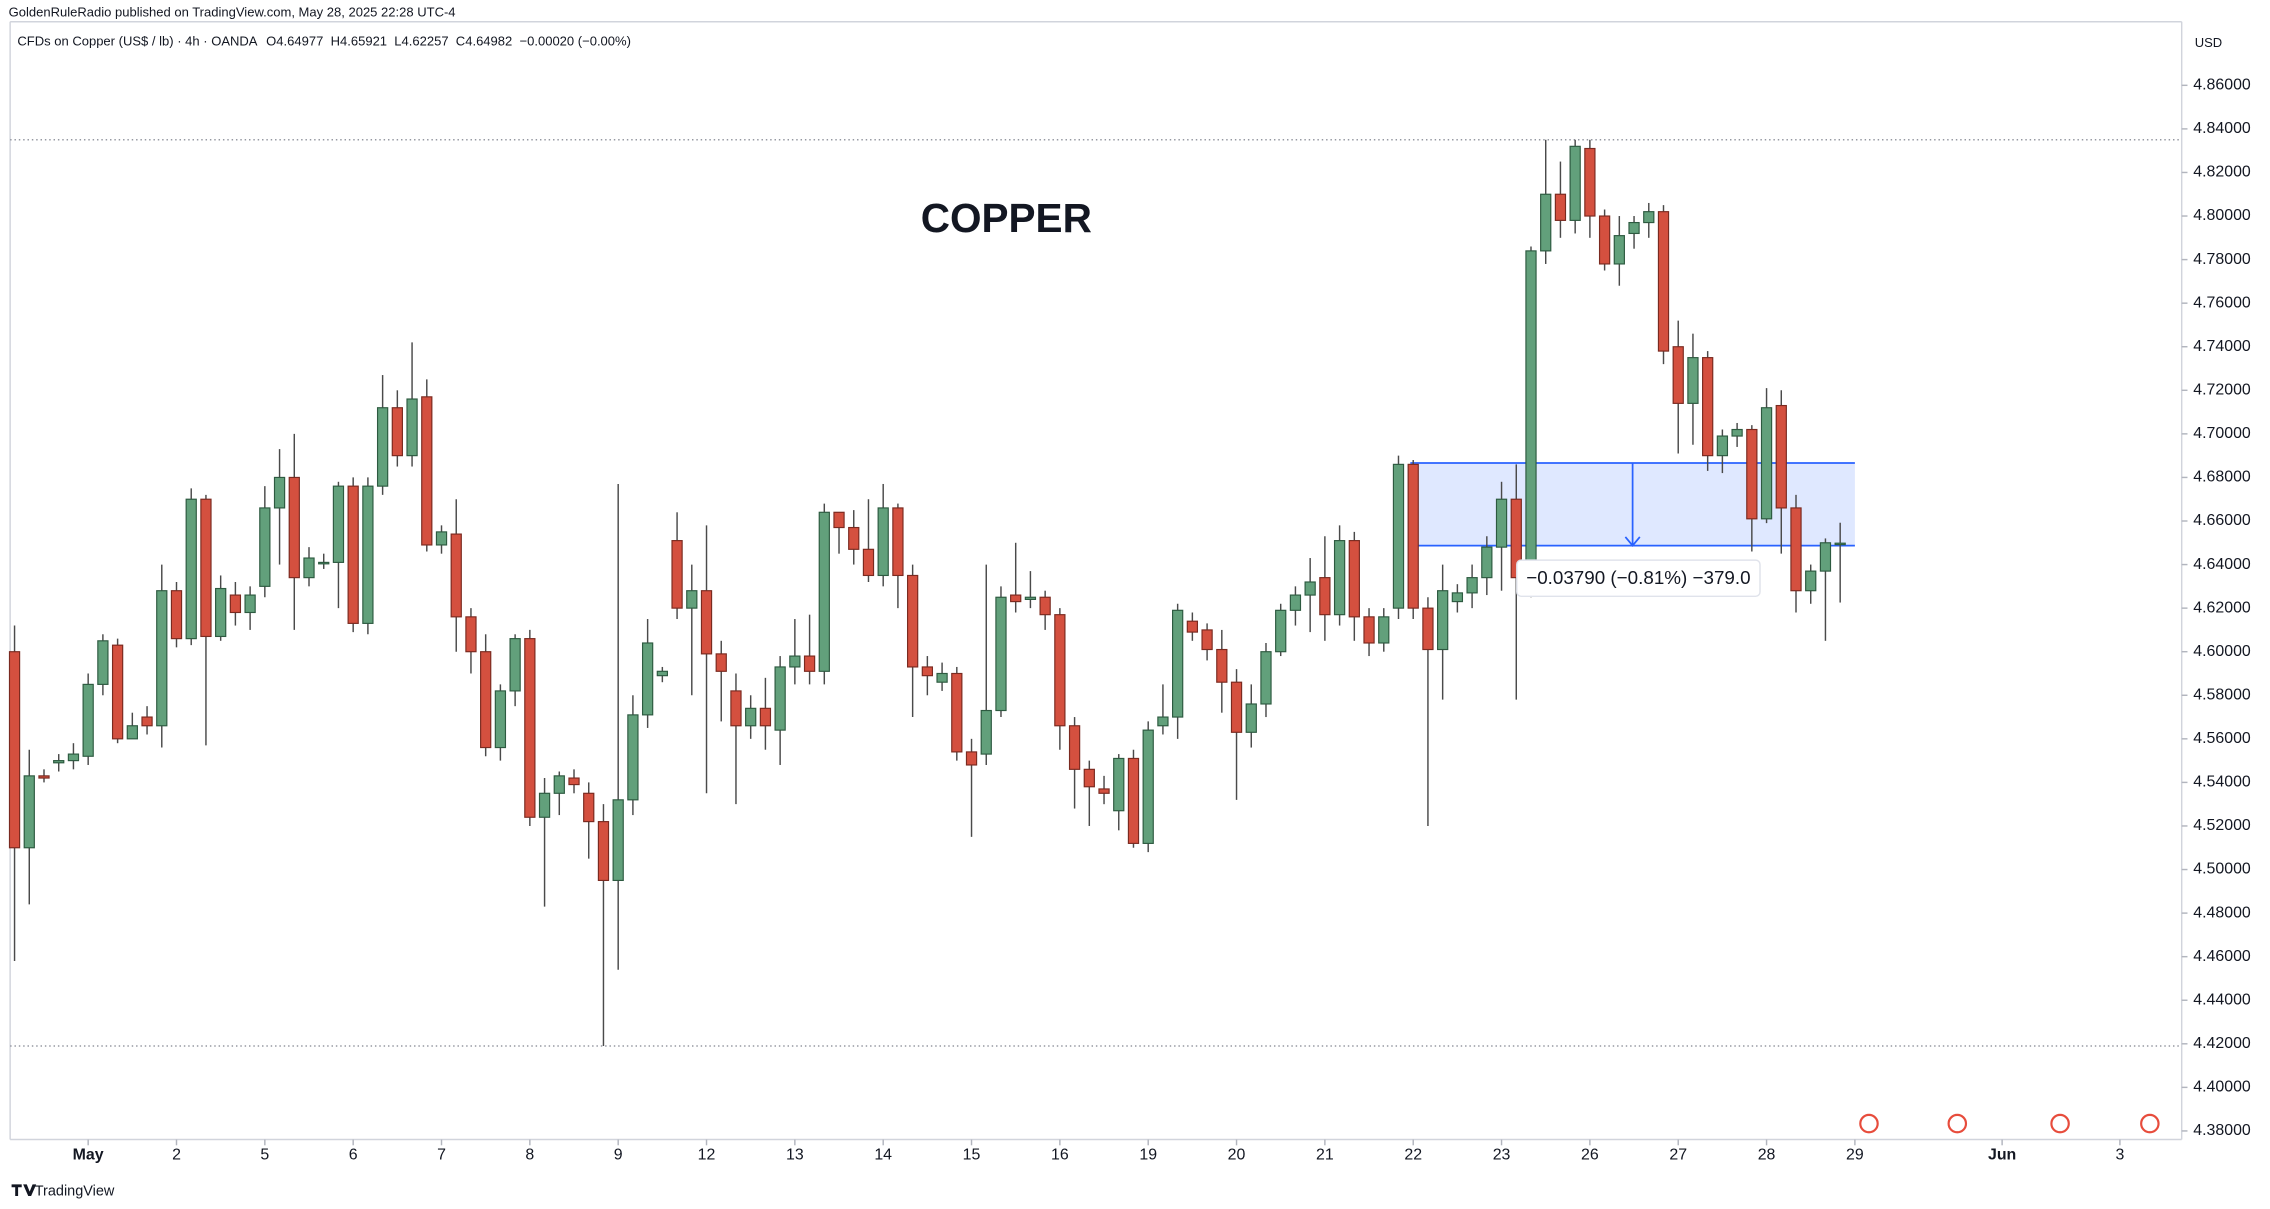  Describe the element at coordinates (2009, 1123) in the screenshot. I see `flag-icons` at that location.